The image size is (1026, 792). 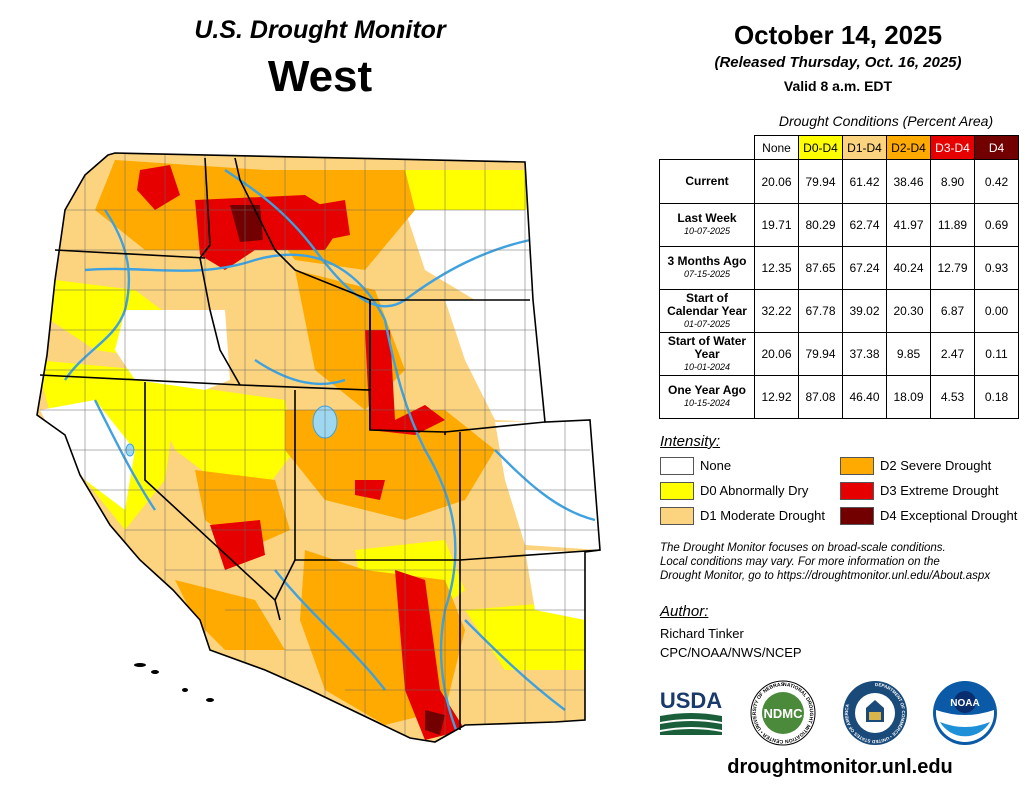 I want to click on row-label-text: Current, so click(x=707, y=181).